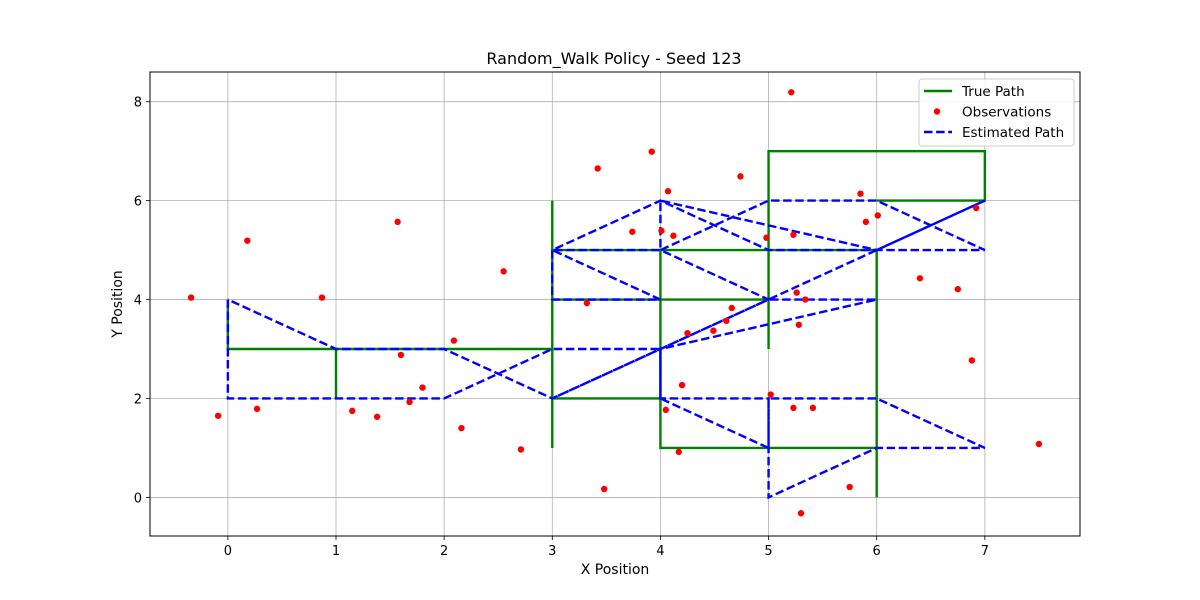 Image resolution: width=1200 pixels, height=600 pixels. Describe the element at coordinates (993, 92) in the screenshot. I see `legend-label: True Path` at that location.